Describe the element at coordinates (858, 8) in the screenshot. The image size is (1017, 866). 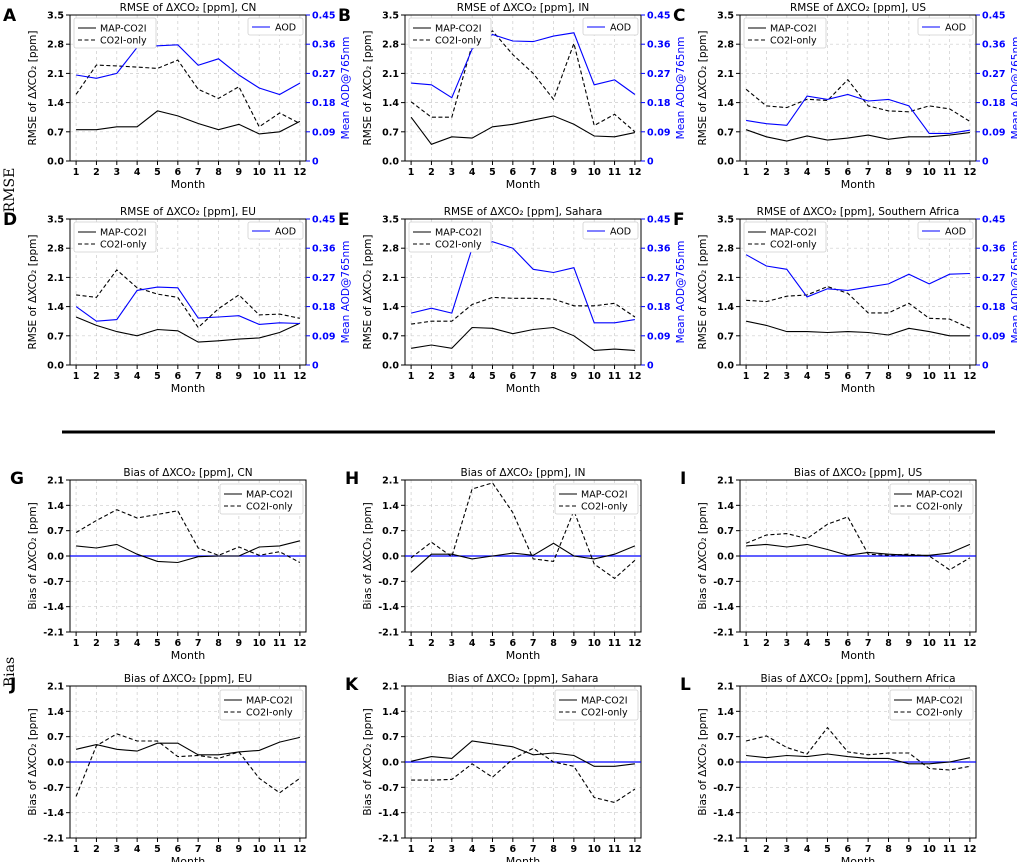
I see `chart-title: RMSE of ΔXCO₂ [ppm], US` at that location.